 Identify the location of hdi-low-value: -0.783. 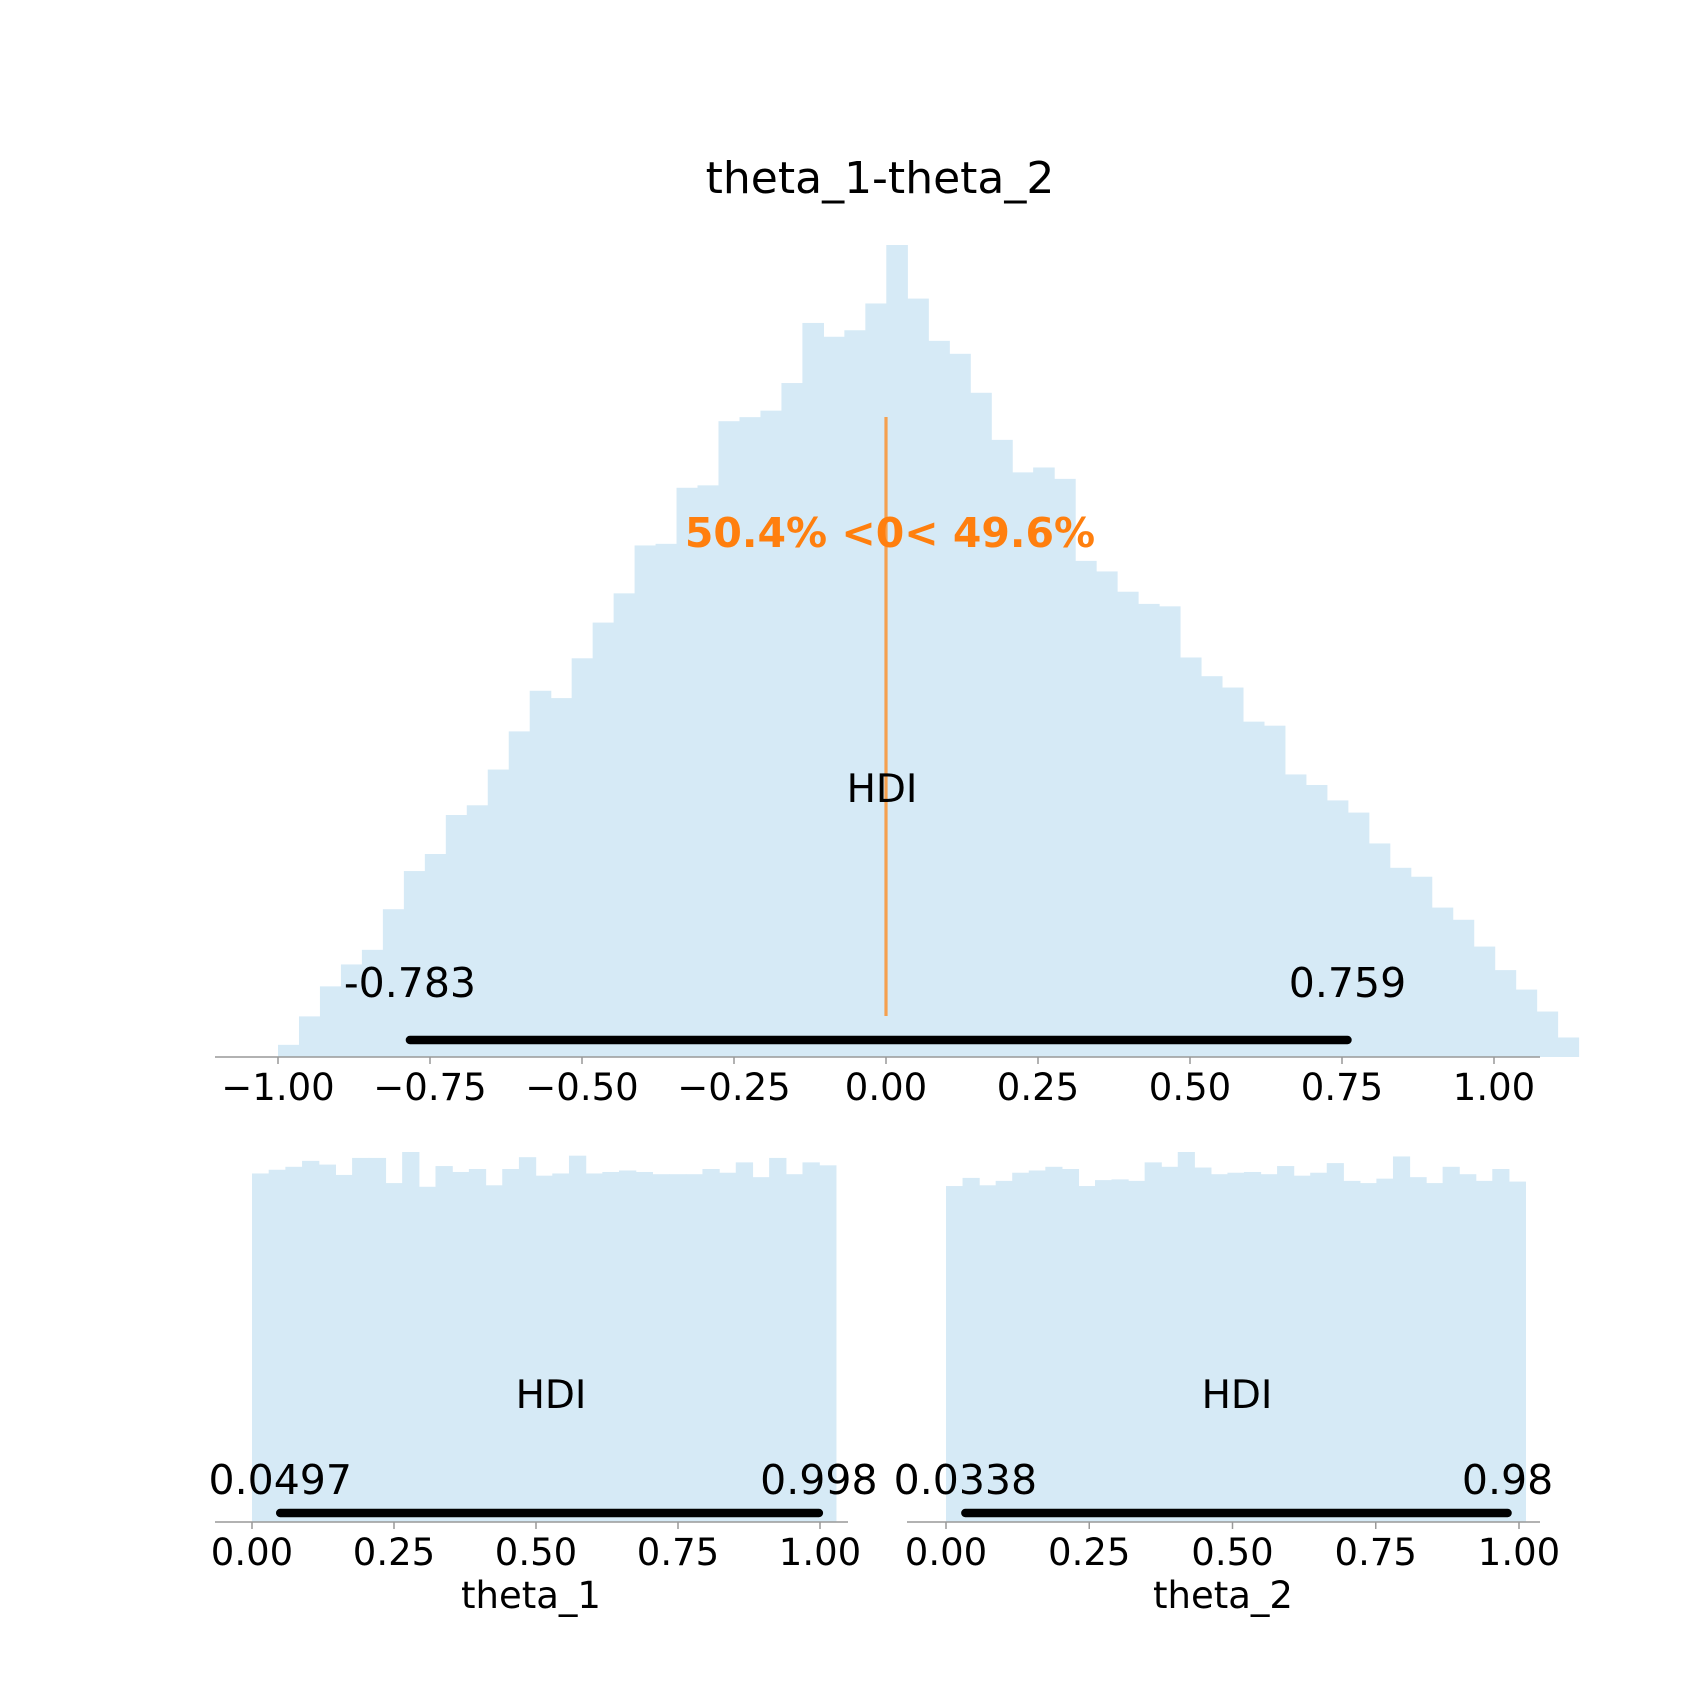
(410, 983).